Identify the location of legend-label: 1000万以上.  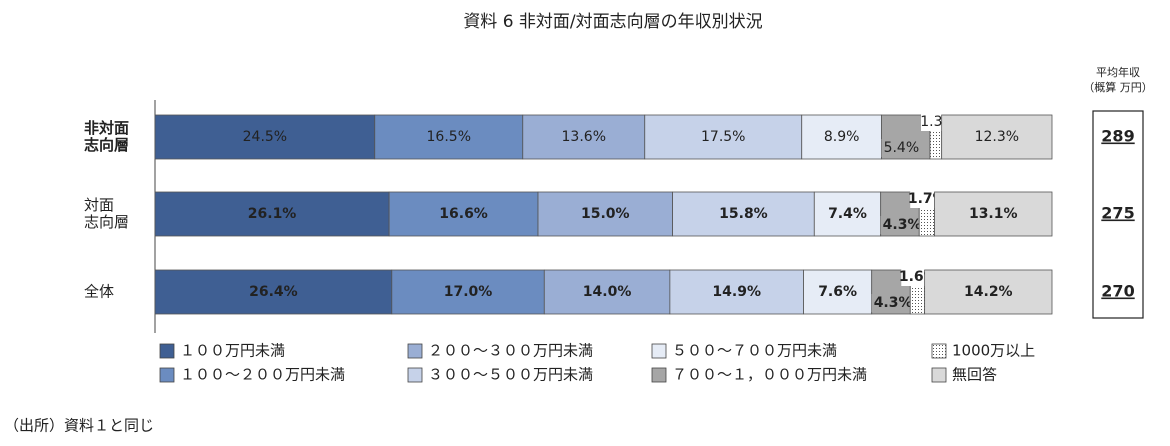
(993, 351).